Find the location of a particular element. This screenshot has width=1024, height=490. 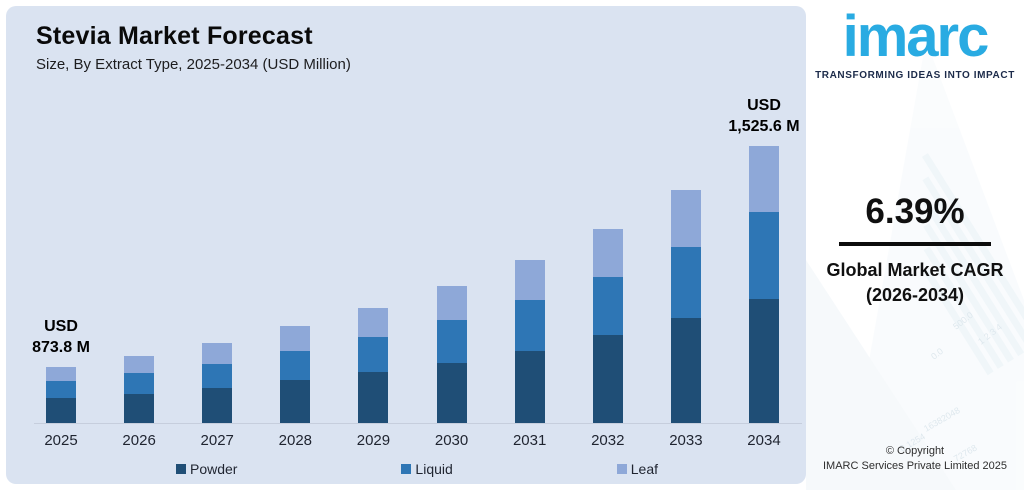

legend-item-powder: Powder is located at coordinates (206, 469).